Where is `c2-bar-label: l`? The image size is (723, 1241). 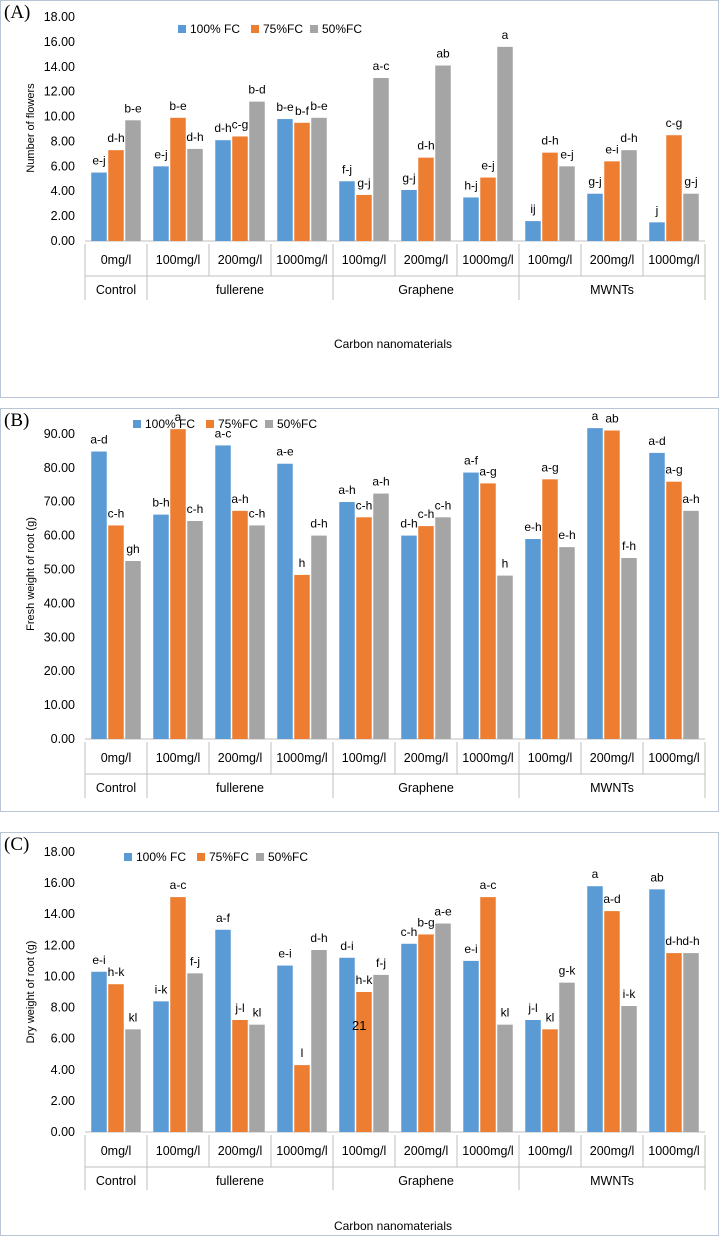
c2-bar-label: l is located at coordinates (302, 1053).